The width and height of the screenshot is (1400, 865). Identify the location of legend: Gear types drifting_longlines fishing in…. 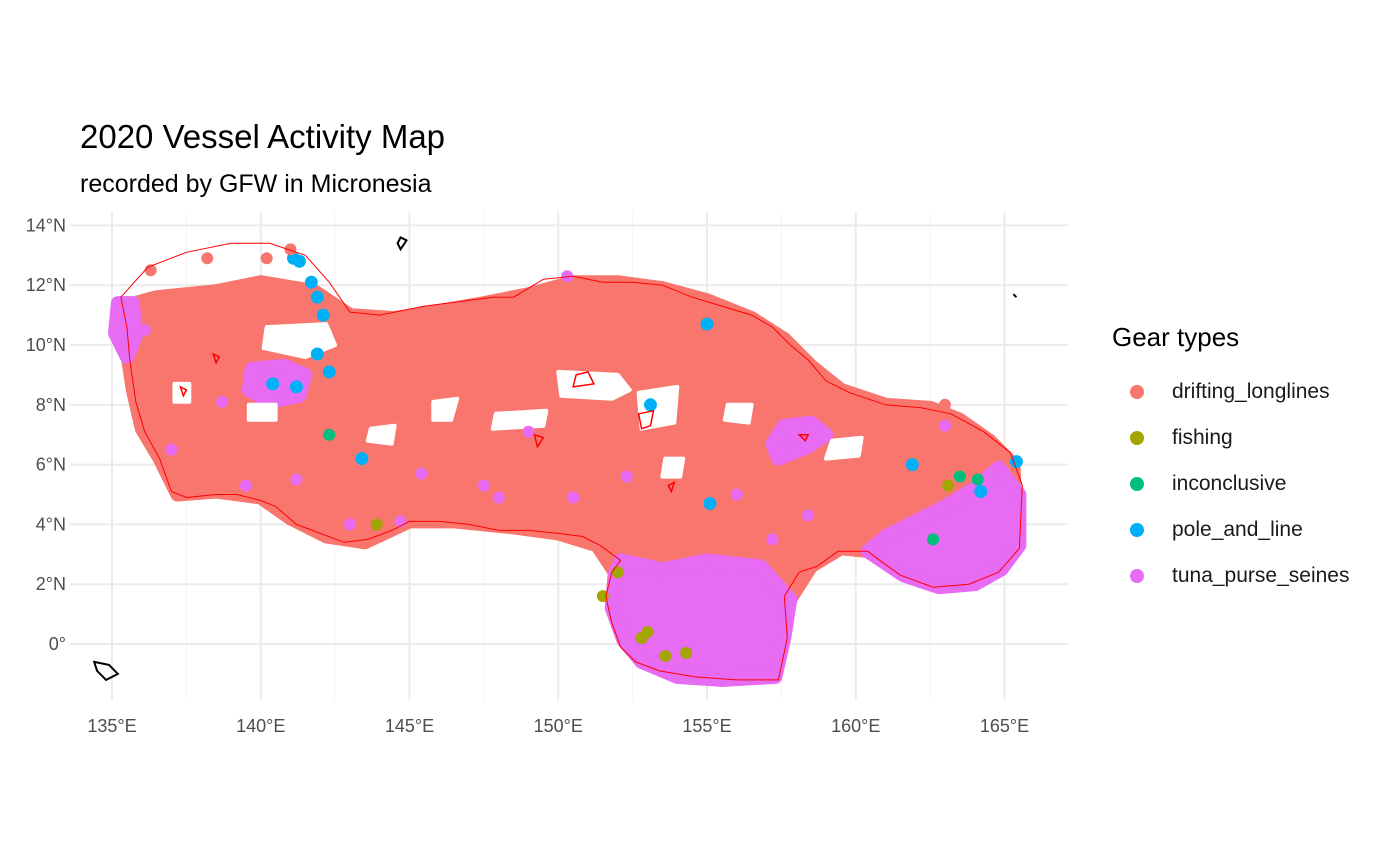
(1230, 460).